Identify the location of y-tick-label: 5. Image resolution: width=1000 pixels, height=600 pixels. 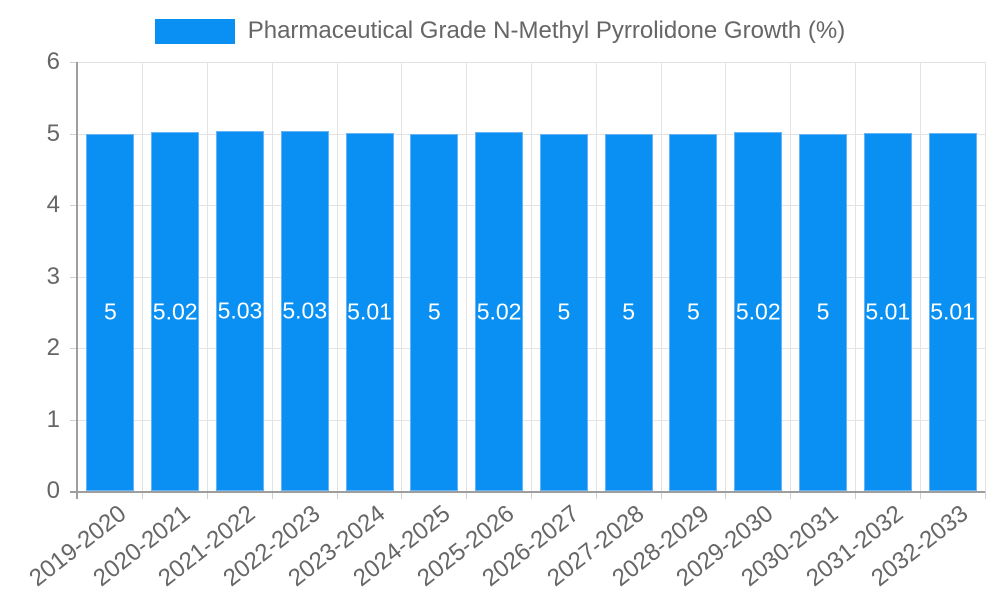
(53, 133).